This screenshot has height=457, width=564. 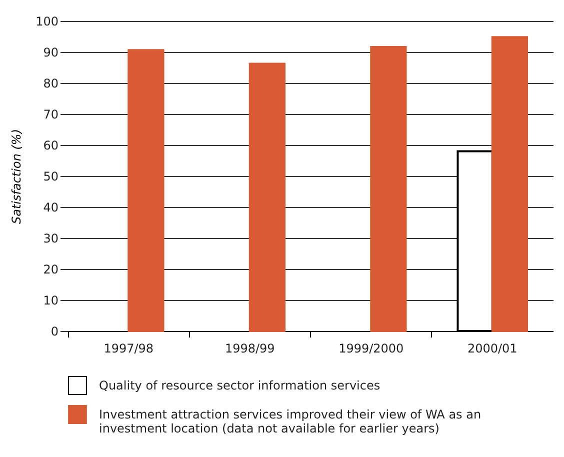 What do you see at coordinates (129, 349) in the screenshot?
I see `x-tick-label: 1997/98` at bounding box center [129, 349].